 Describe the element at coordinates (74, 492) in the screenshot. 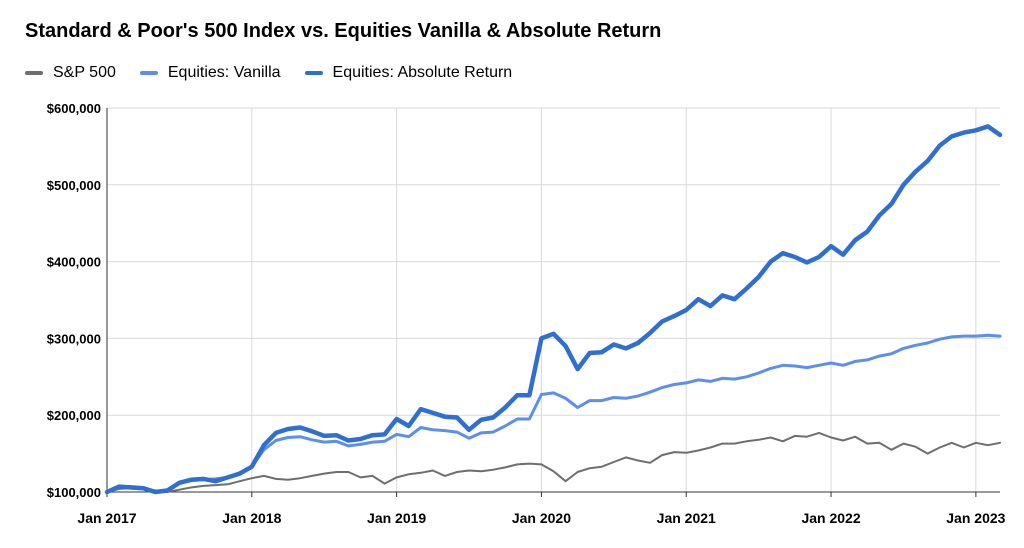

I see `y-tick-label: $100,000` at that location.